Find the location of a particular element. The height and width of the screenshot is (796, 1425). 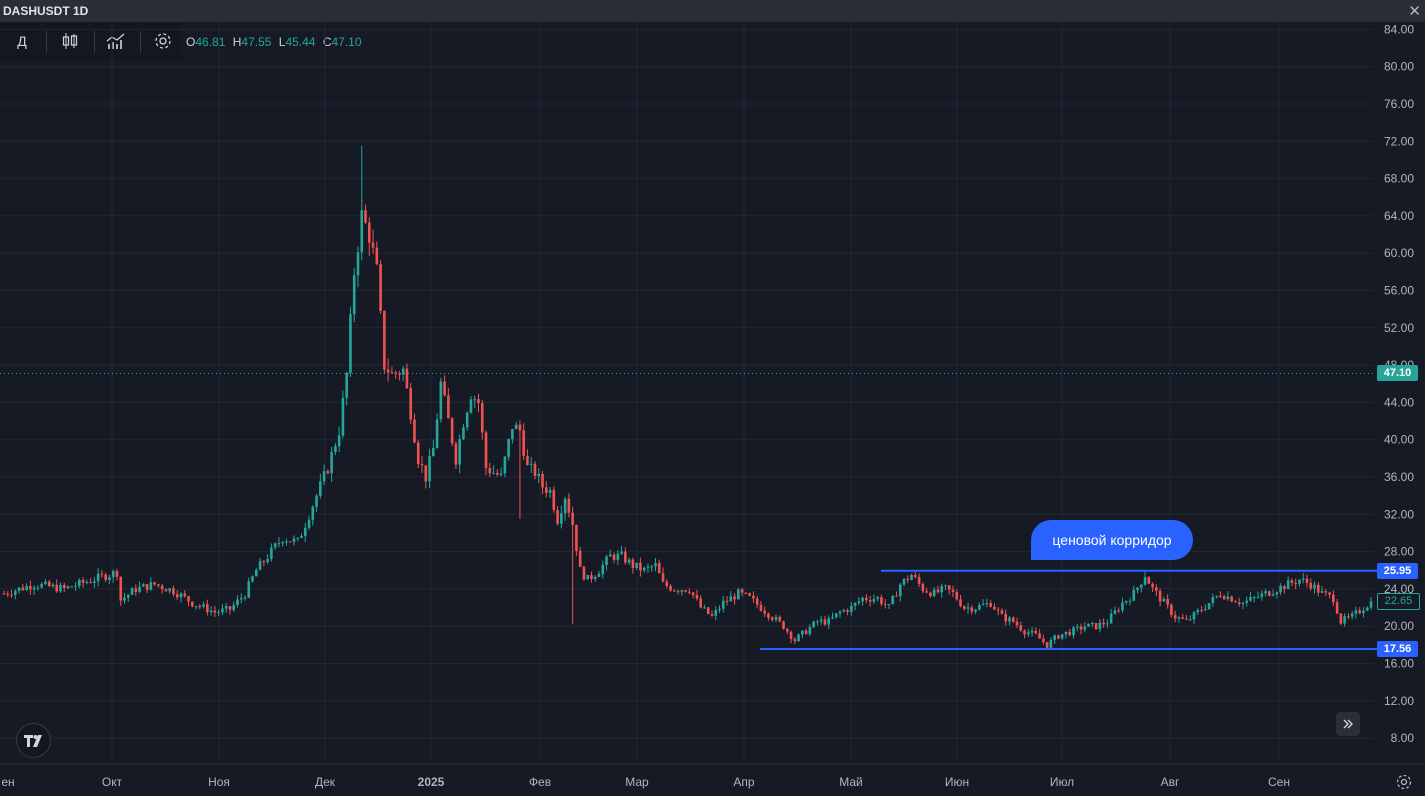

open-label: O is located at coordinates (191, 42).